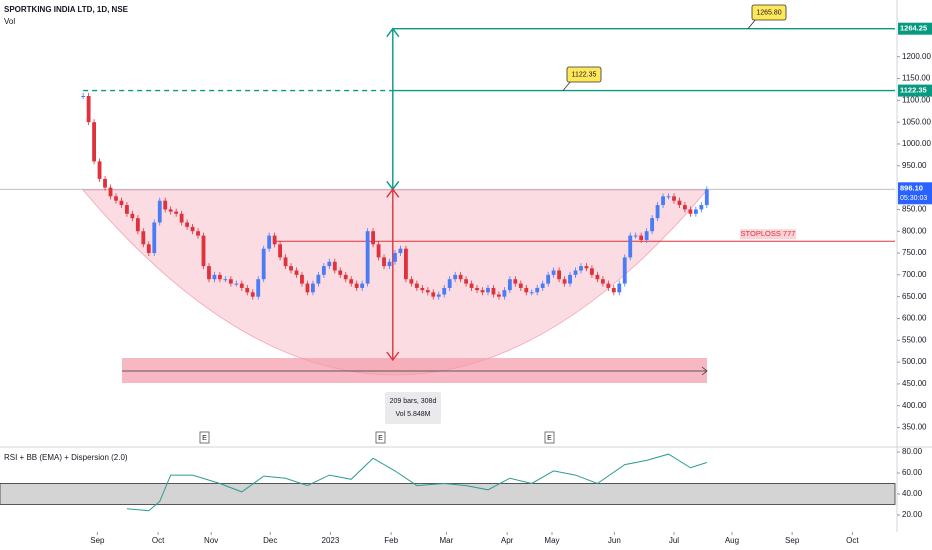 The image size is (932, 550). Describe the element at coordinates (732, 540) in the screenshot. I see `x-tick-label: Aug` at that location.